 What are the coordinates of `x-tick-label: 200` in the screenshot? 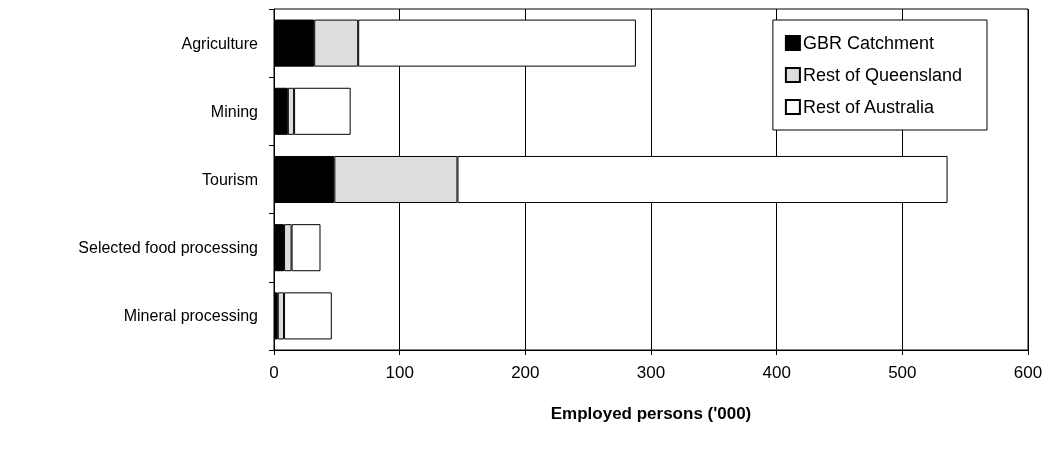 It's located at (525, 372).